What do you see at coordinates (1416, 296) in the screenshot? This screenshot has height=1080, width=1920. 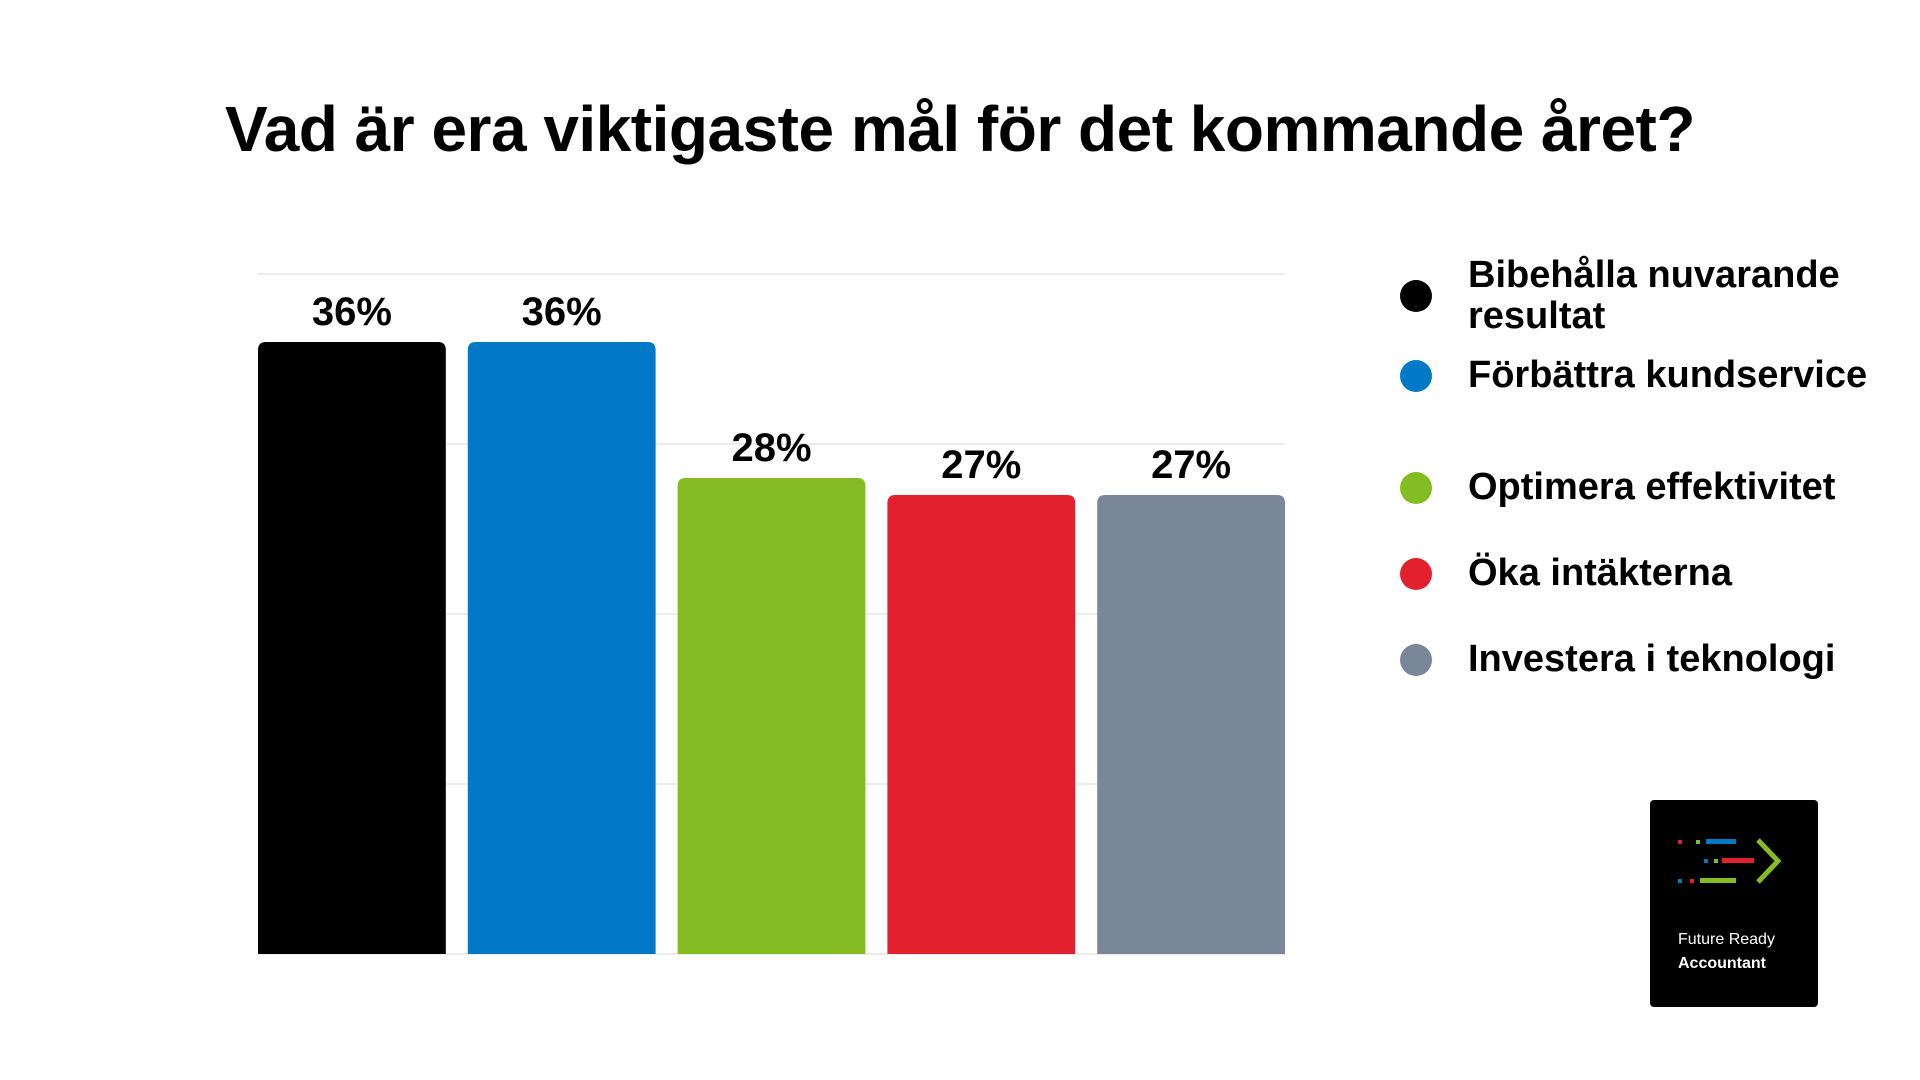 I see `legend-dot-black` at bounding box center [1416, 296].